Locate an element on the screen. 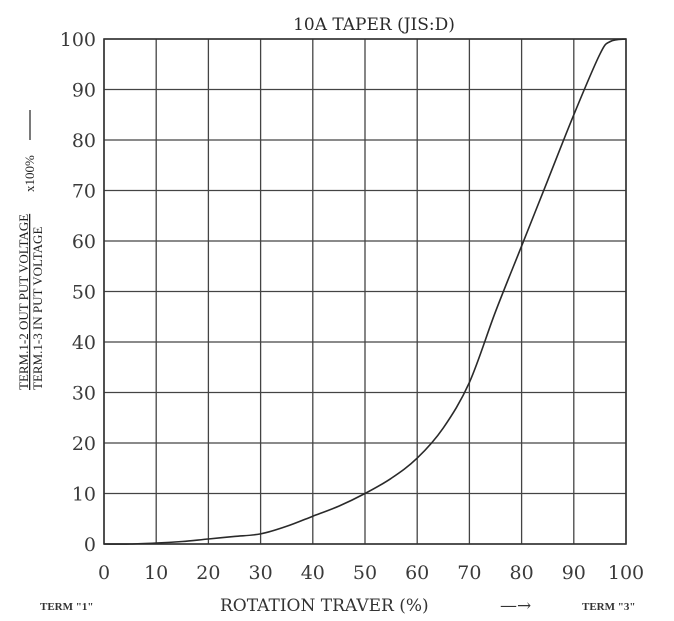  x-tick-label: 70 is located at coordinates (469, 573).